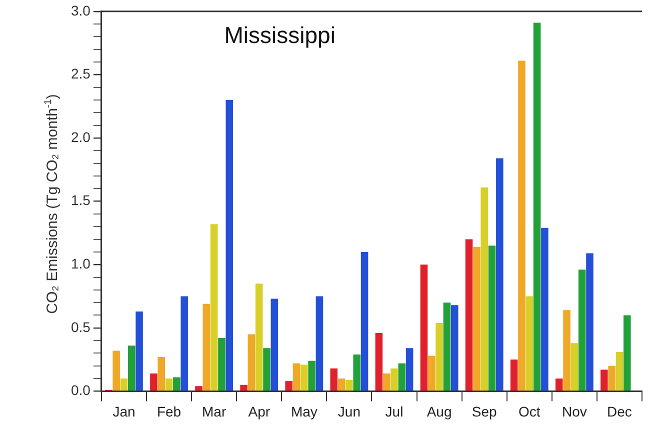 The image size is (648, 428). What do you see at coordinates (80, 390) in the screenshot?
I see `y-tick-label: 0.0` at bounding box center [80, 390].